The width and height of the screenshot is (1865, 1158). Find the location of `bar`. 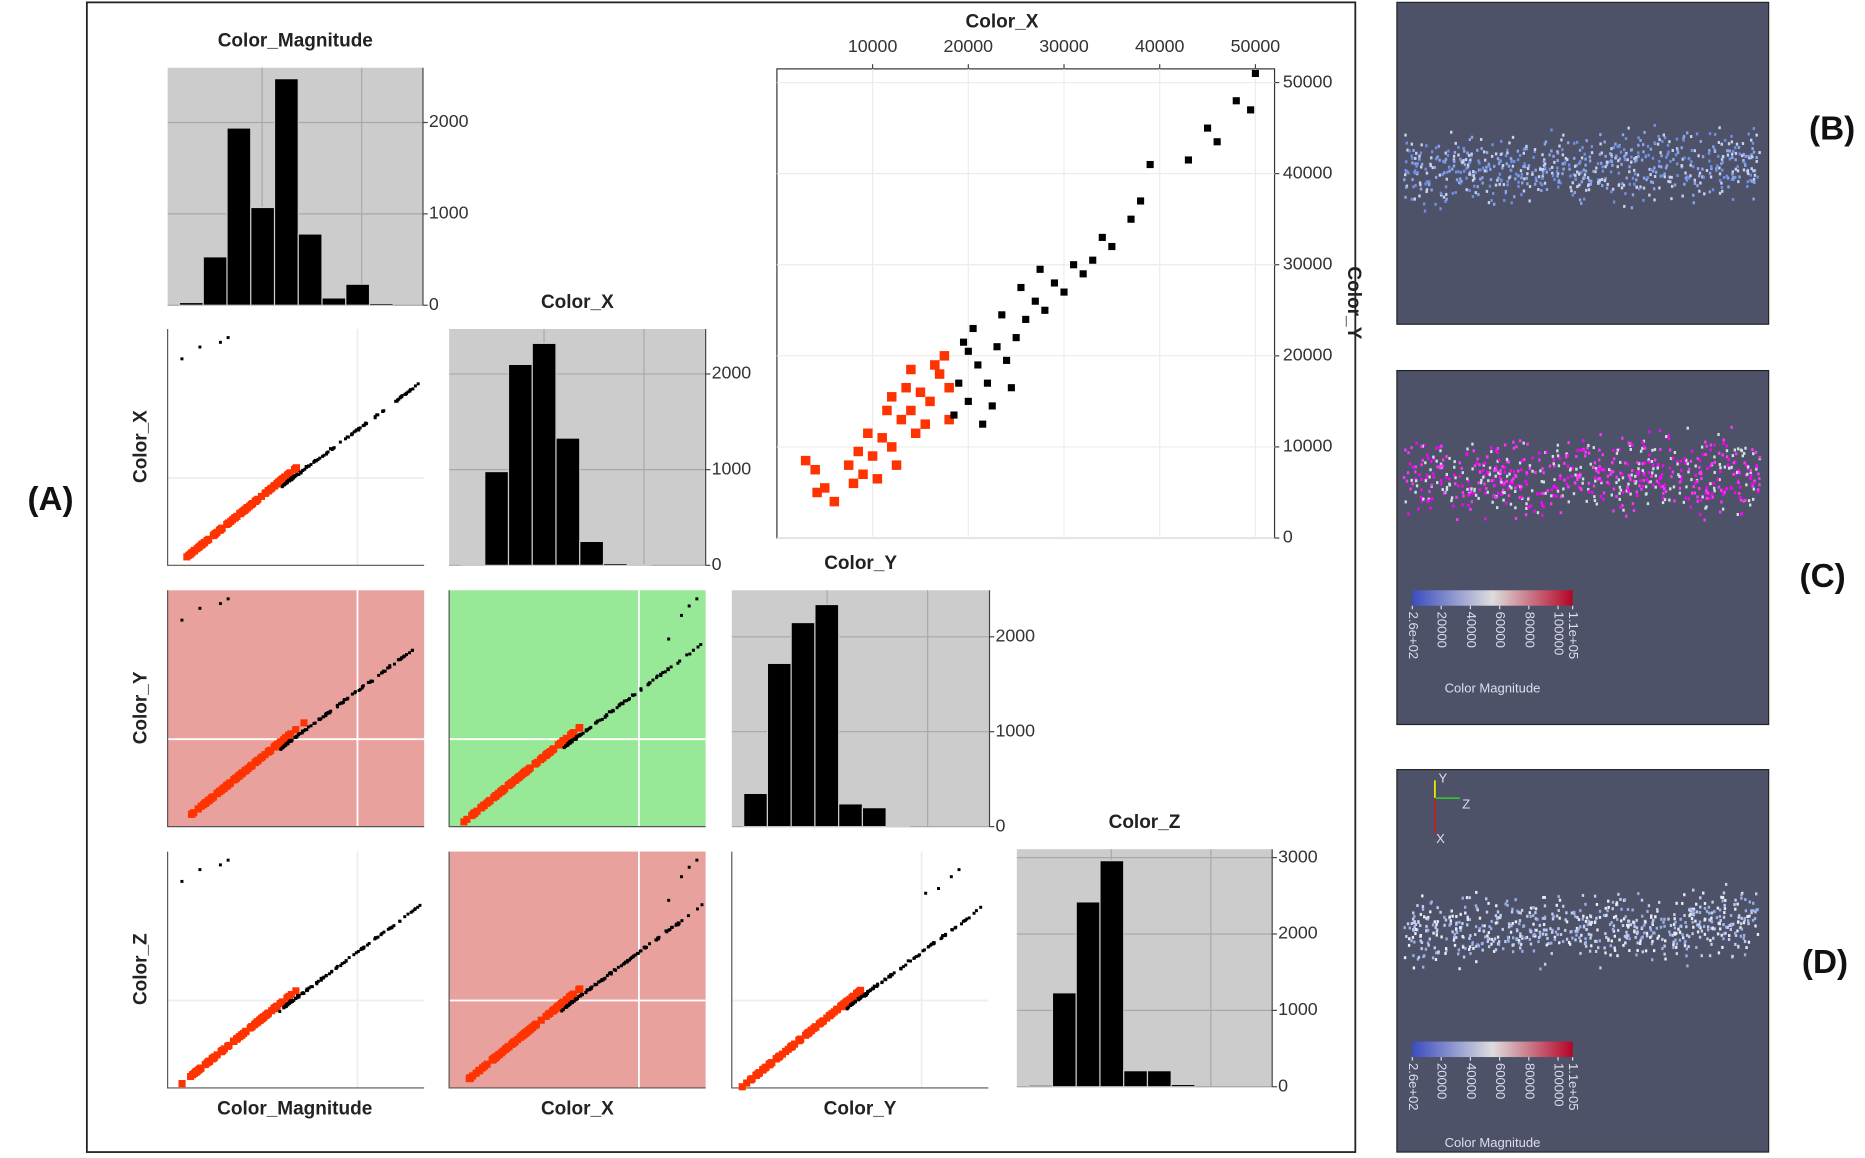

bar is located at coordinates (1112, 974).